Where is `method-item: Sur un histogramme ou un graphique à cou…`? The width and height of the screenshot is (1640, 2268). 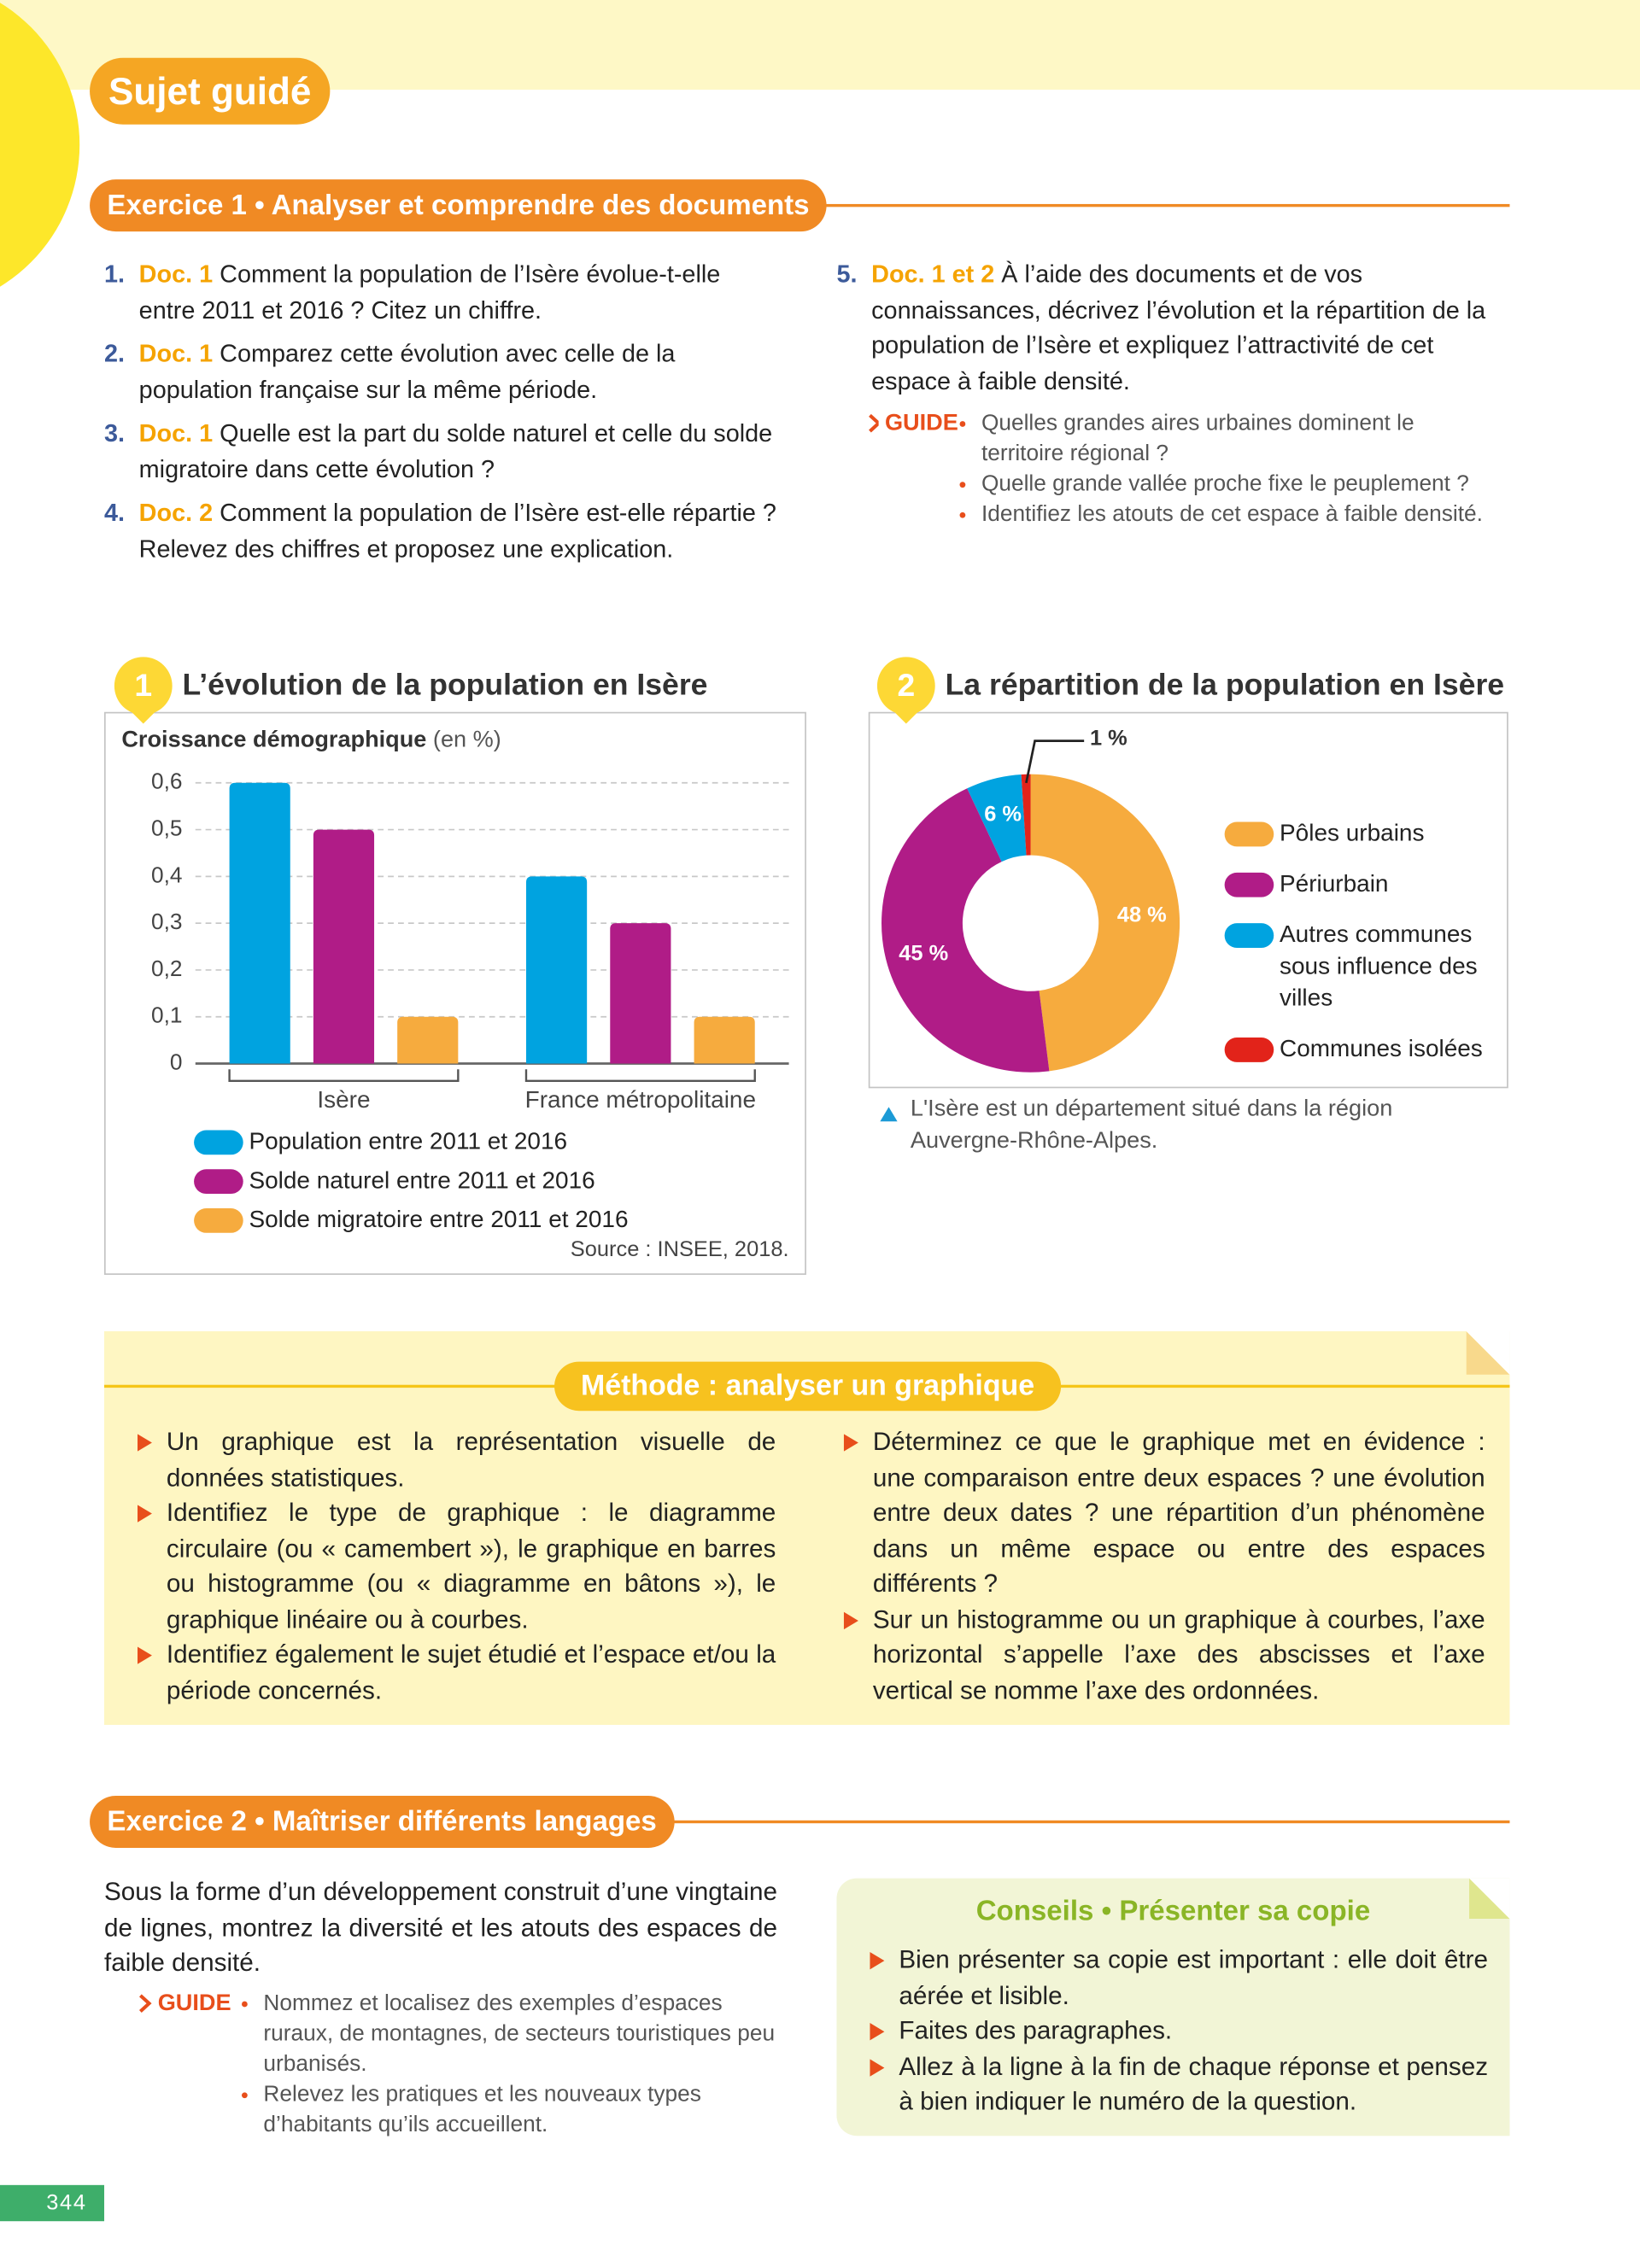
method-item: Sur un histogramme ou un graphique à cou… is located at coordinates (1163, 1654).